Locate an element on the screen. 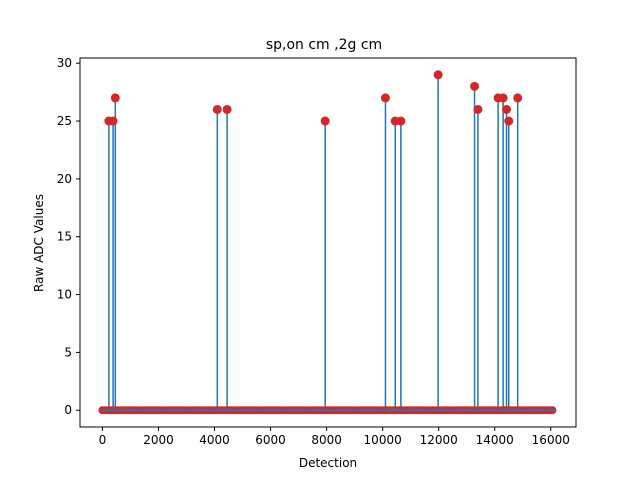 This screenshot has width=640, height=480. x-tick-label: 12000 is located at coordinates (439, 440).